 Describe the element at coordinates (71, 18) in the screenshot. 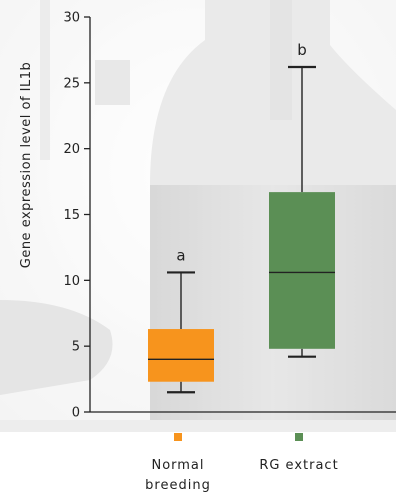

I see `y-tick-label: 30` at that location.